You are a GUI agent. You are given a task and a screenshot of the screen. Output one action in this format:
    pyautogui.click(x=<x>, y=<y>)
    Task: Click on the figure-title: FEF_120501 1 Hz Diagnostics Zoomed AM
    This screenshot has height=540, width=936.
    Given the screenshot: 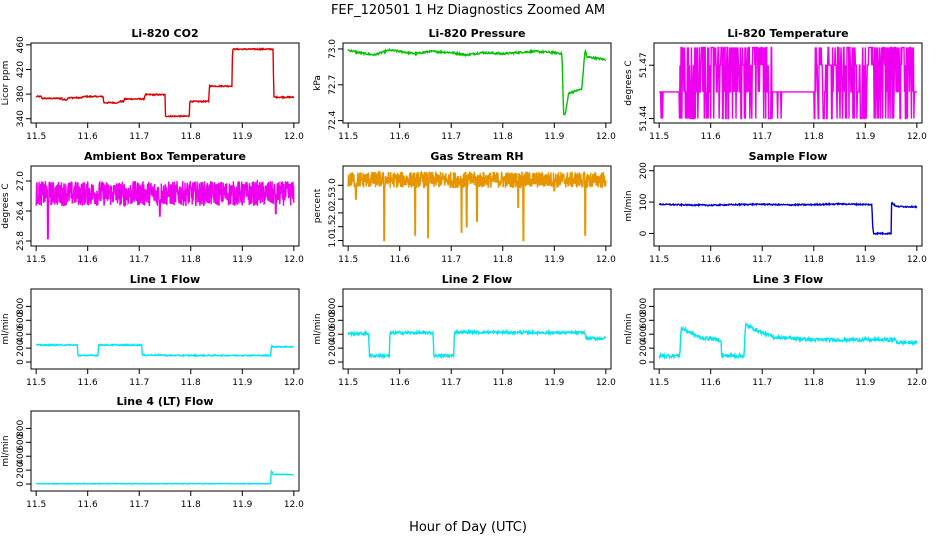 What is the action you would take?
    pyautogui.click(x=468, y=10)
    